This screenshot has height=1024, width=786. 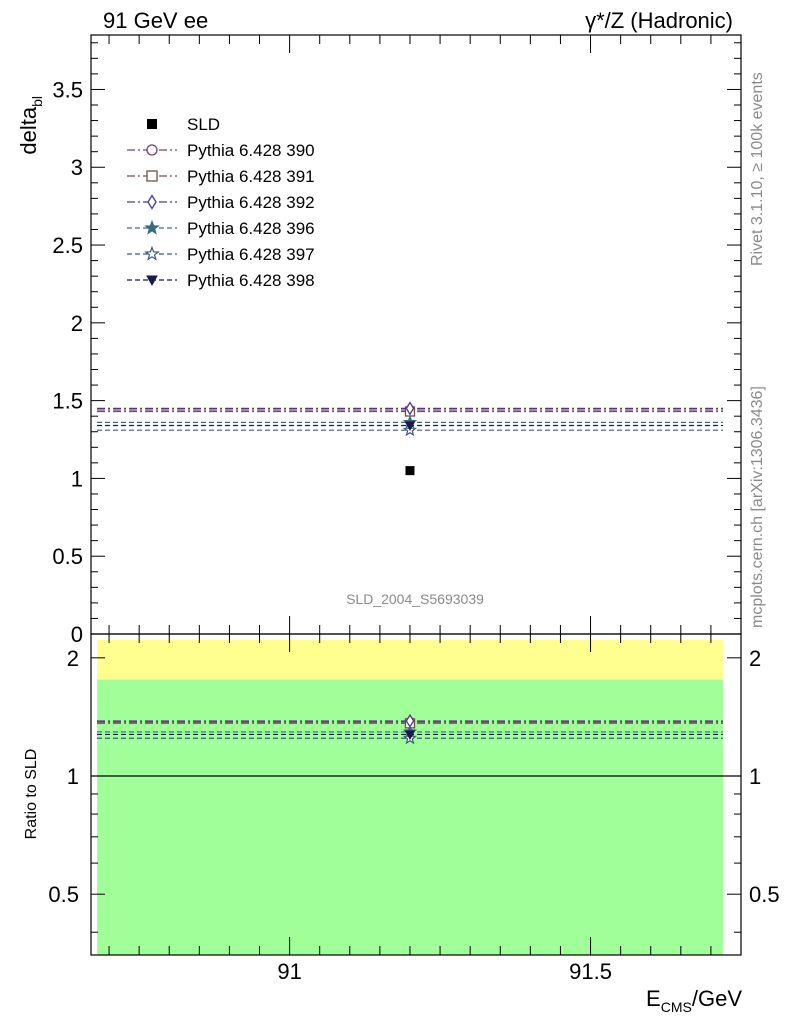 What do you see at coordinates (73, 776) in the screenshot?
I see `ratio-y-tick-label: 1` at bounding box center [73, 776].